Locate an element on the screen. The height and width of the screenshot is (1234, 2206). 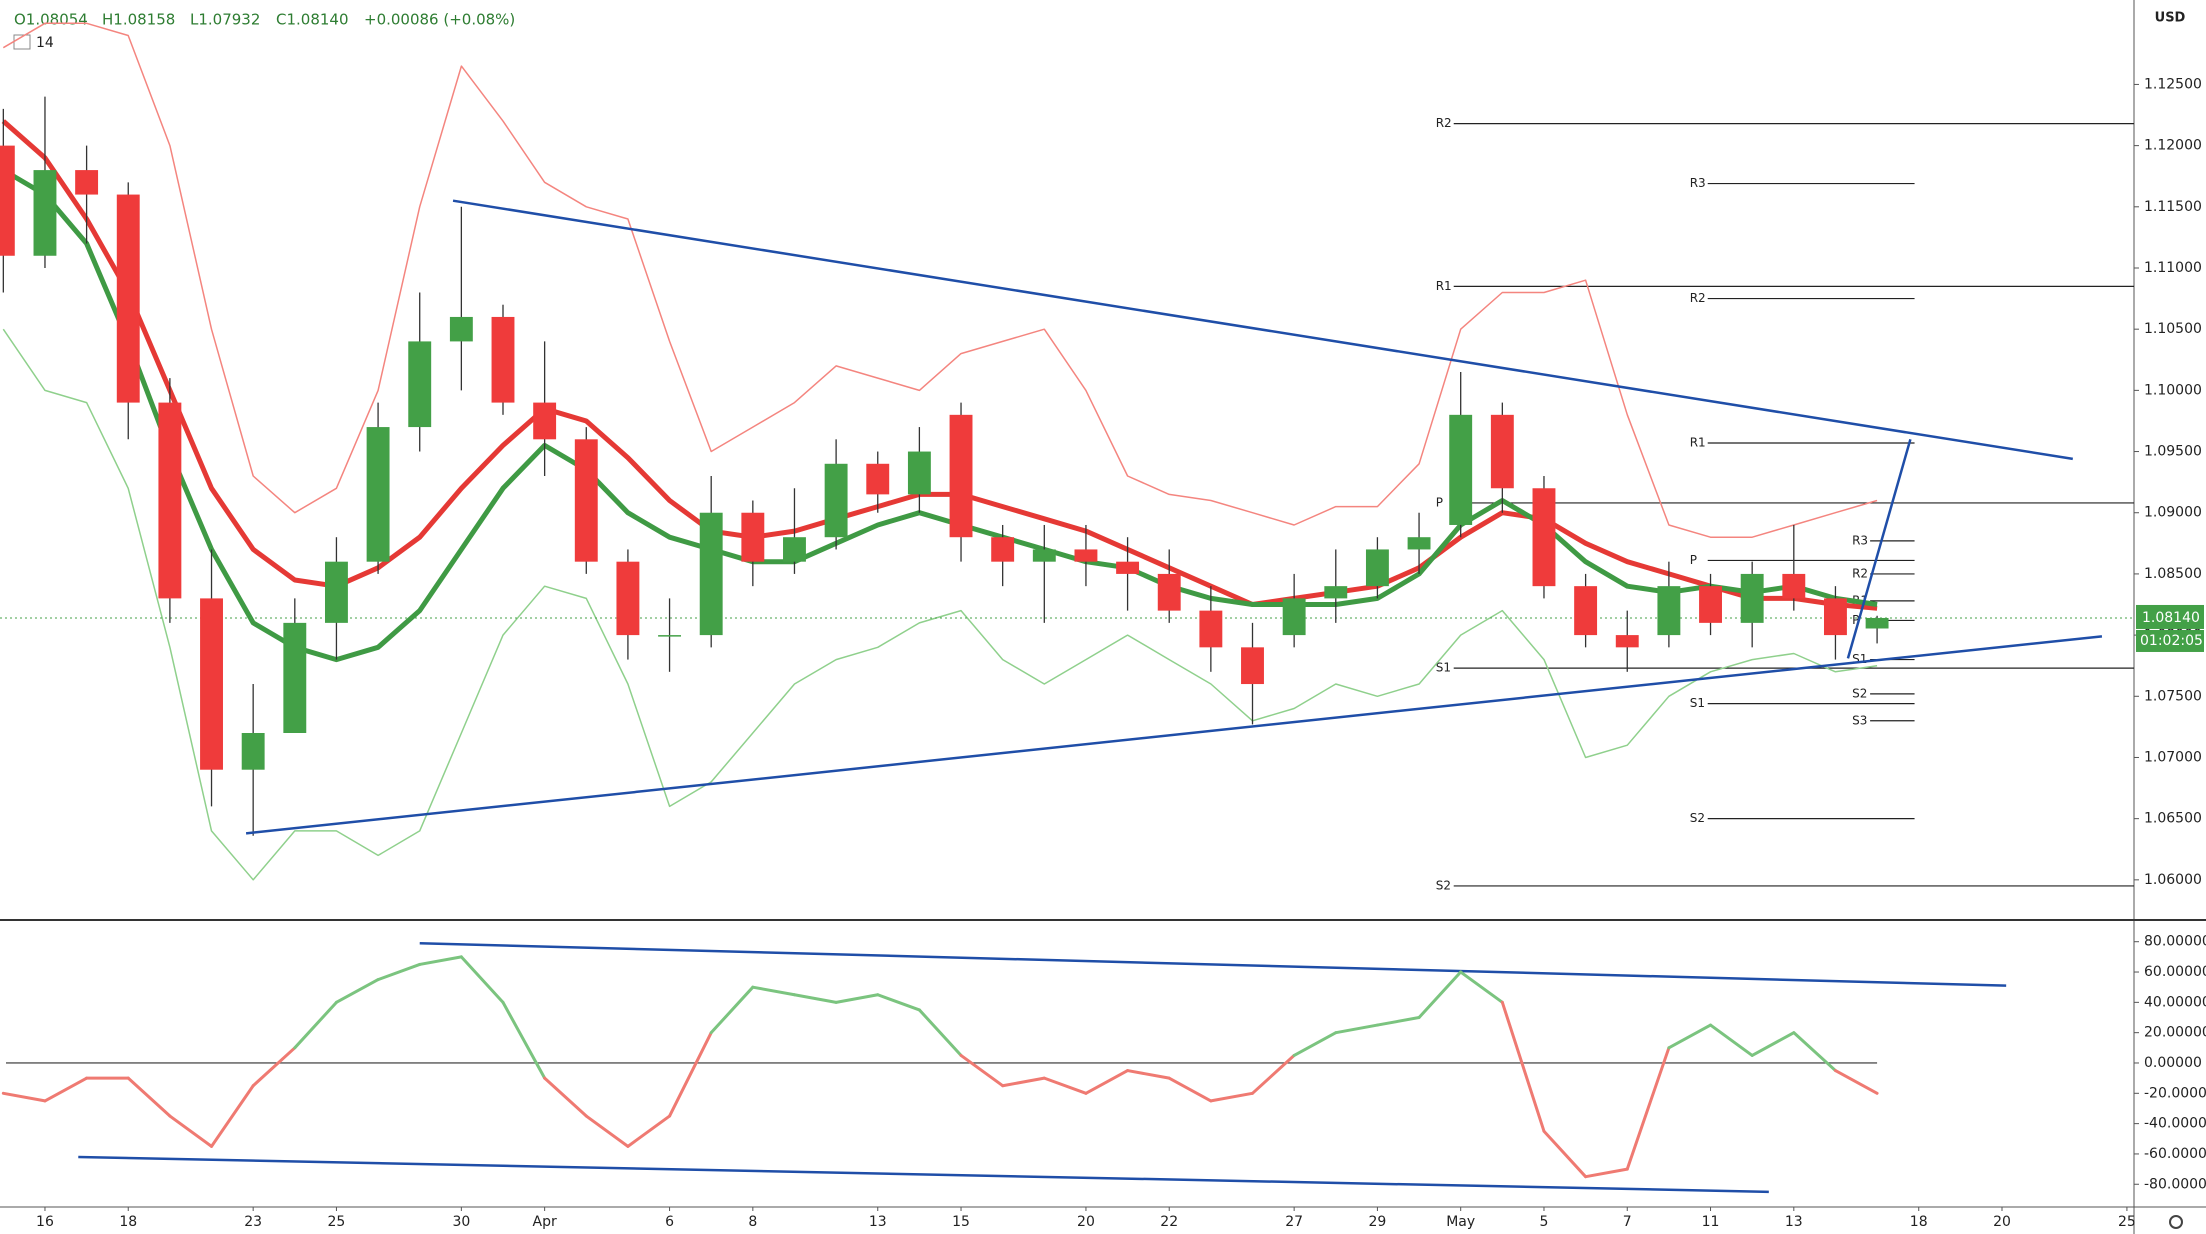
y2-tick-label: -20.00000 is located at coordinates (2175, 1093).